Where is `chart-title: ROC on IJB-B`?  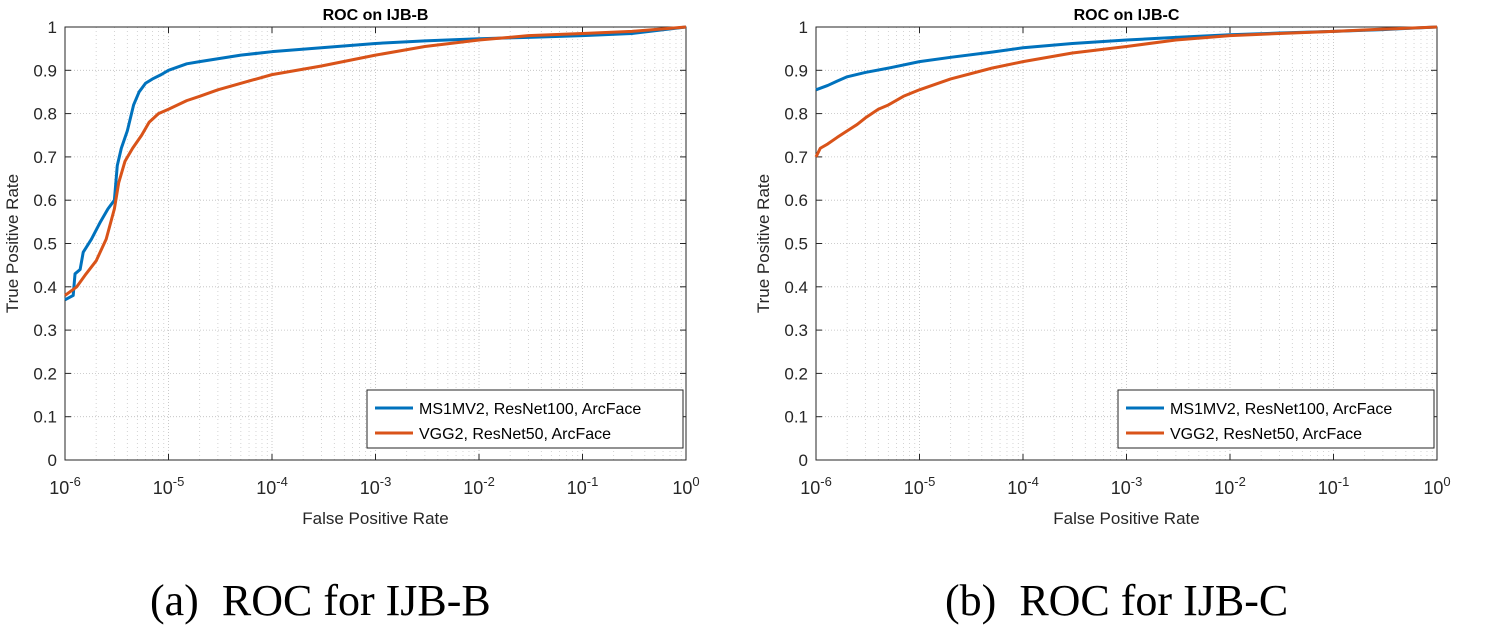
chart-title: ROC on IJB-B is located at coordinates (376, 15).